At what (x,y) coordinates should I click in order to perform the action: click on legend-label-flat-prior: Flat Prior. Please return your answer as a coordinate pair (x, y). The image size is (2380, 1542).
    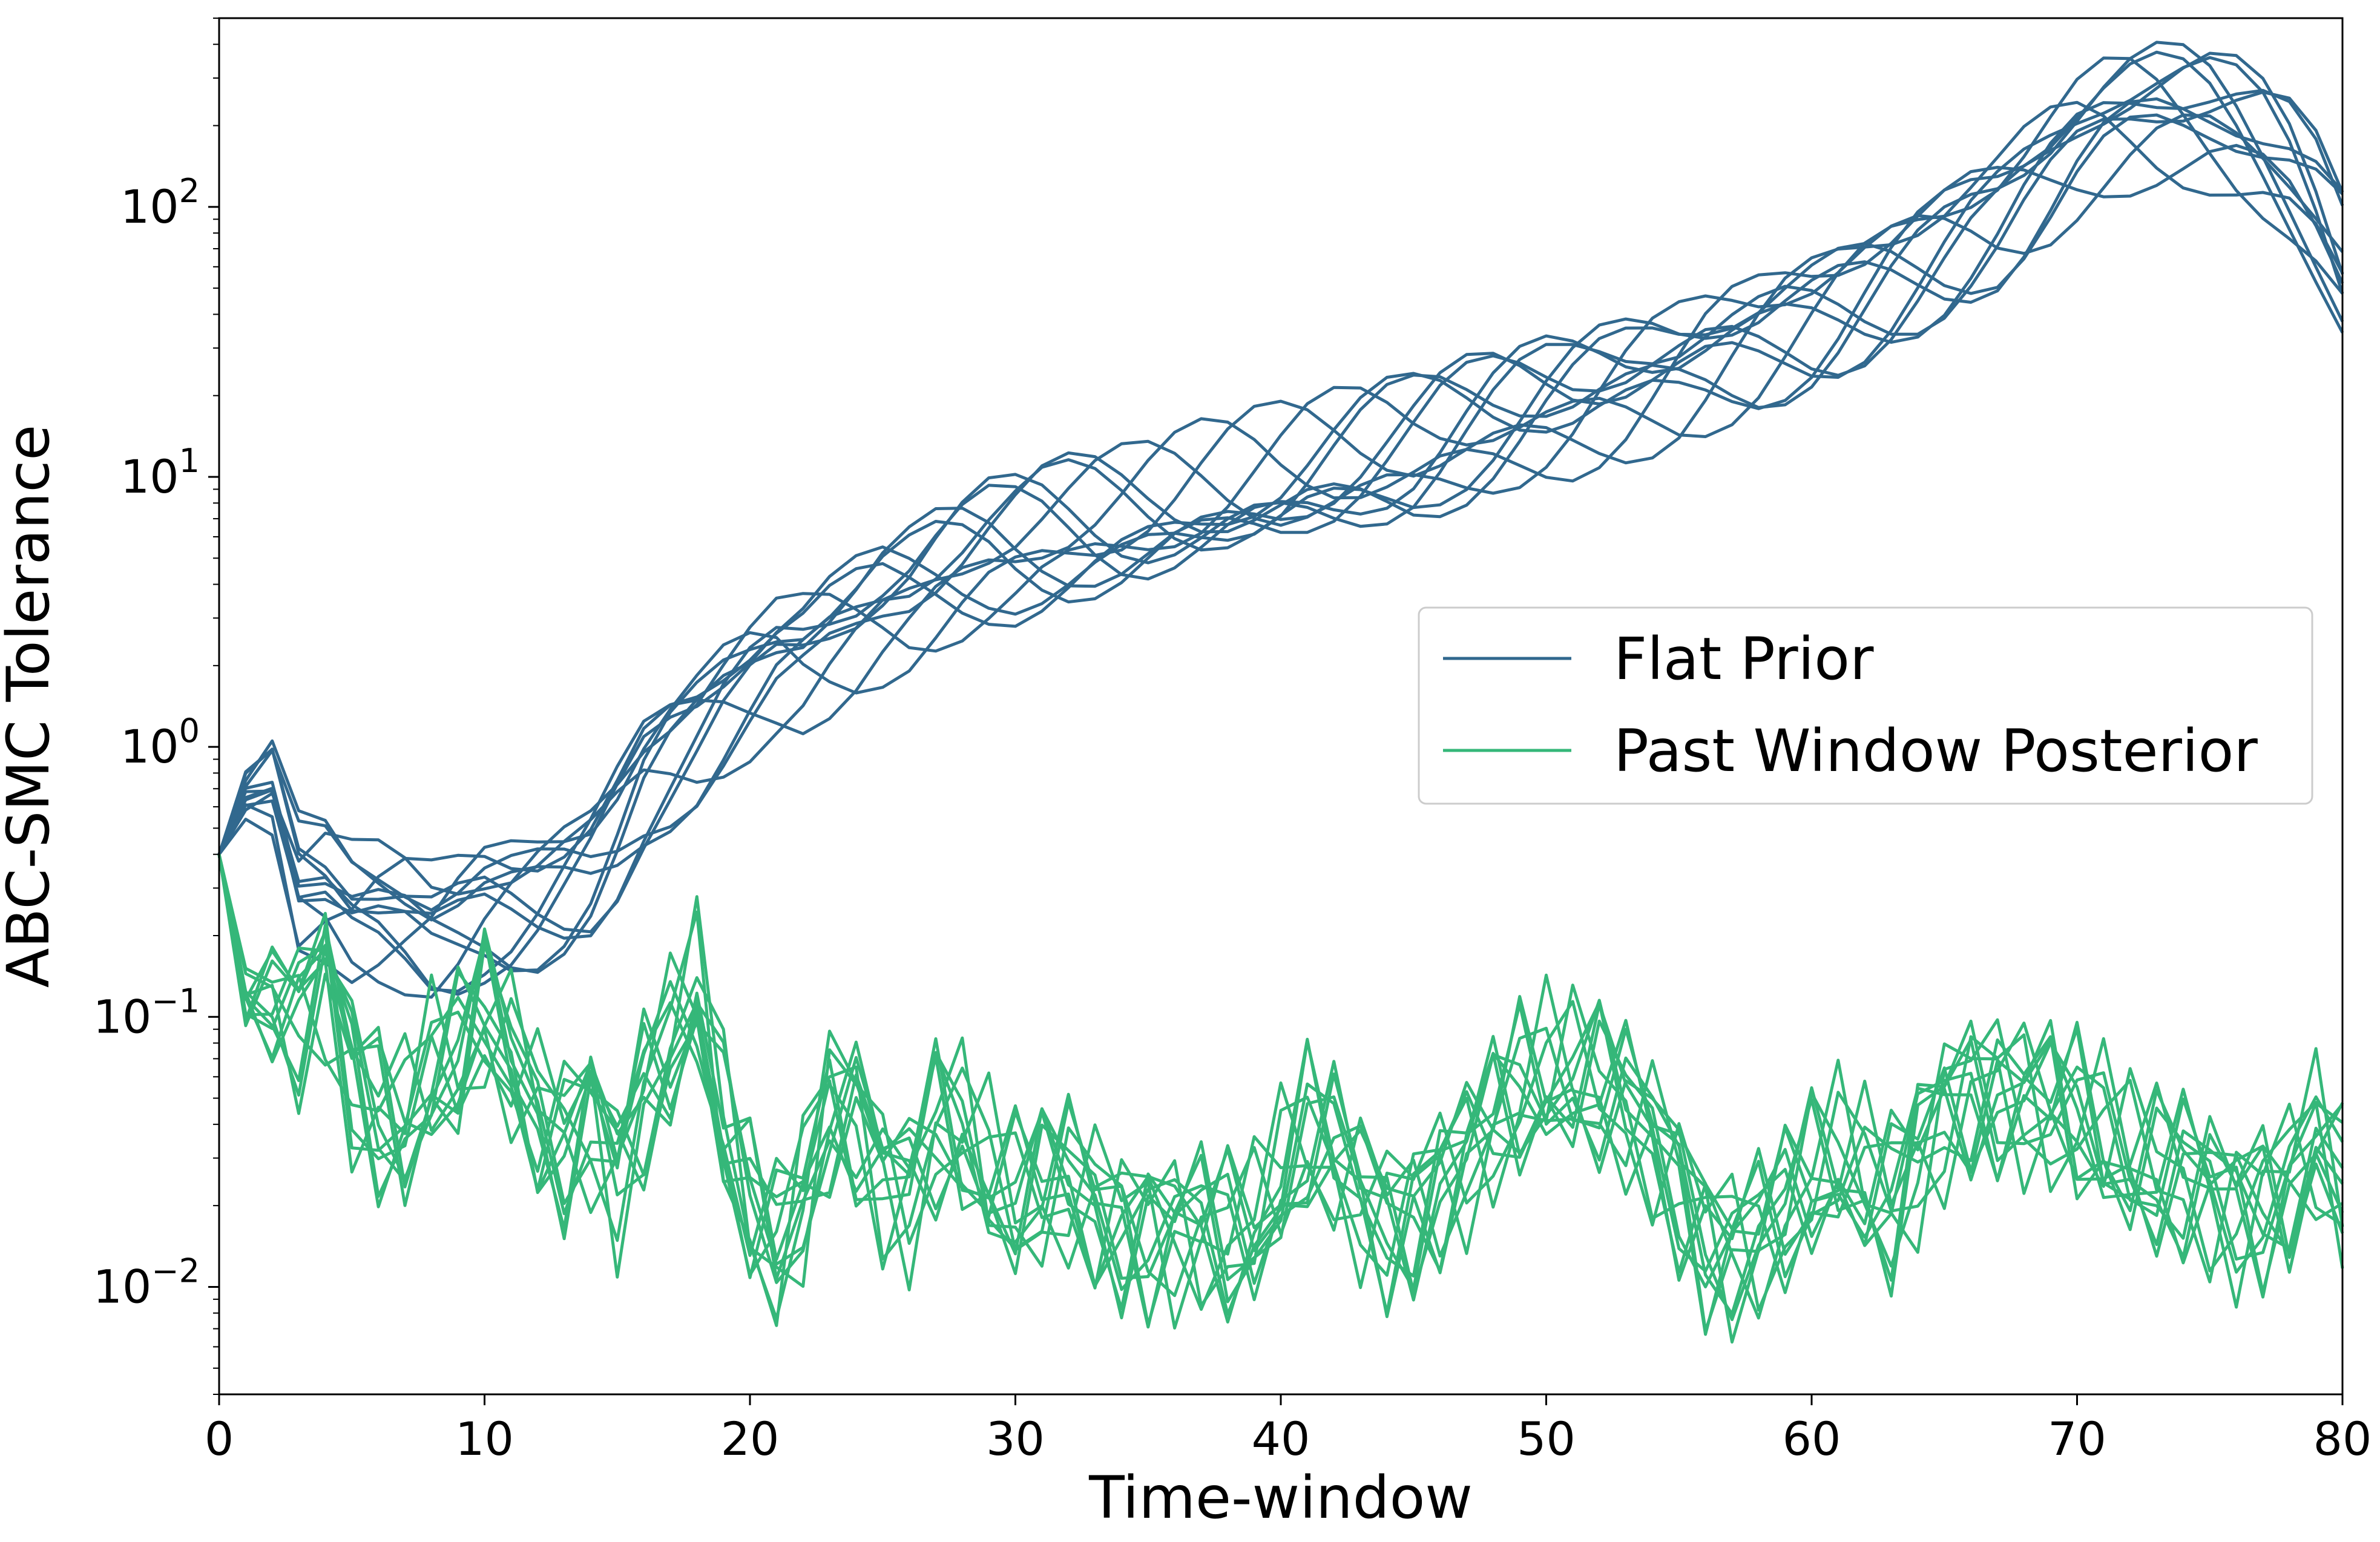
    Looking at the image, I should click on (1744, 659).